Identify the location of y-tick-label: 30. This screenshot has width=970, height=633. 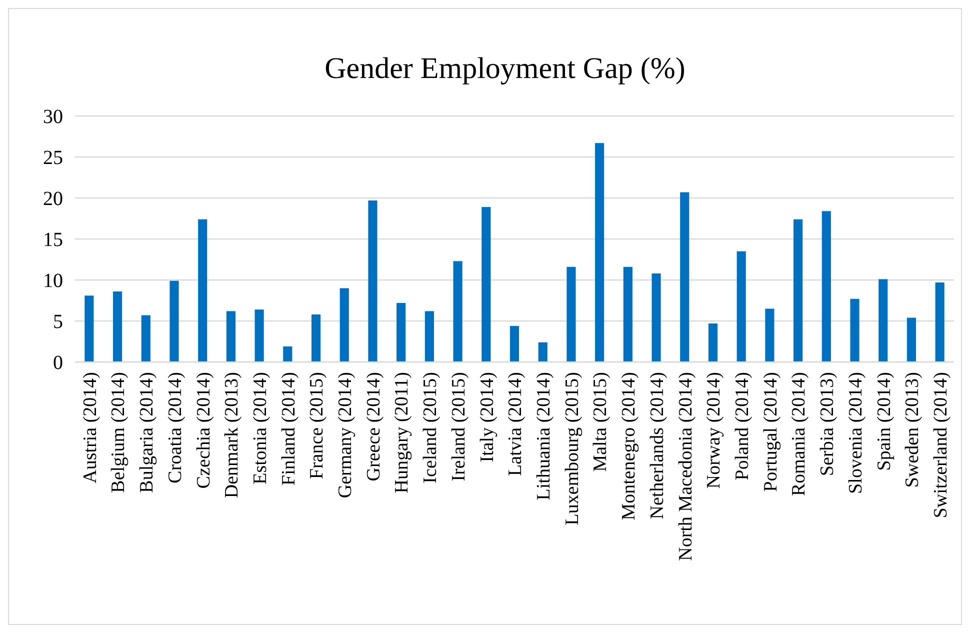
(53, 117).